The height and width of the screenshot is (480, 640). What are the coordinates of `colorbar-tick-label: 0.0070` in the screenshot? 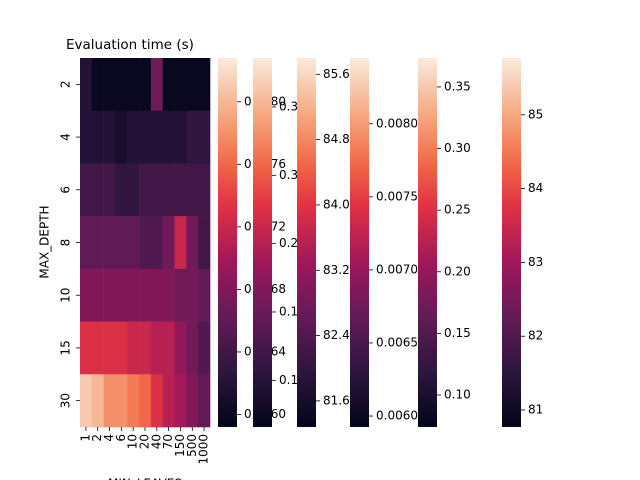 It's located at (397, 269).